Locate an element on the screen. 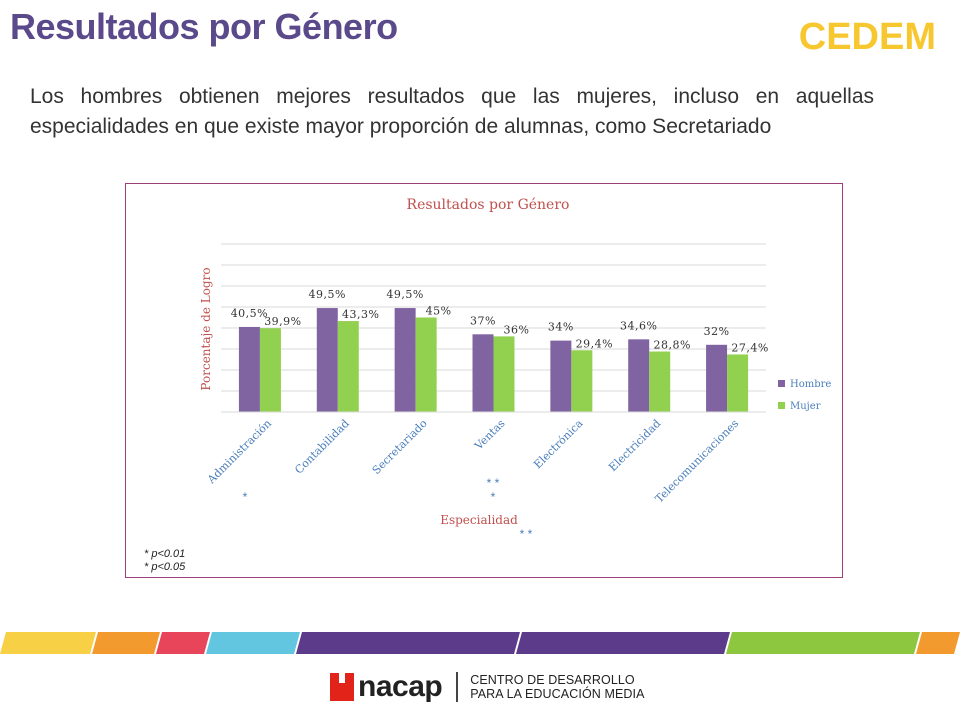  logo-word: nacap is located at coordinates (400, 686).